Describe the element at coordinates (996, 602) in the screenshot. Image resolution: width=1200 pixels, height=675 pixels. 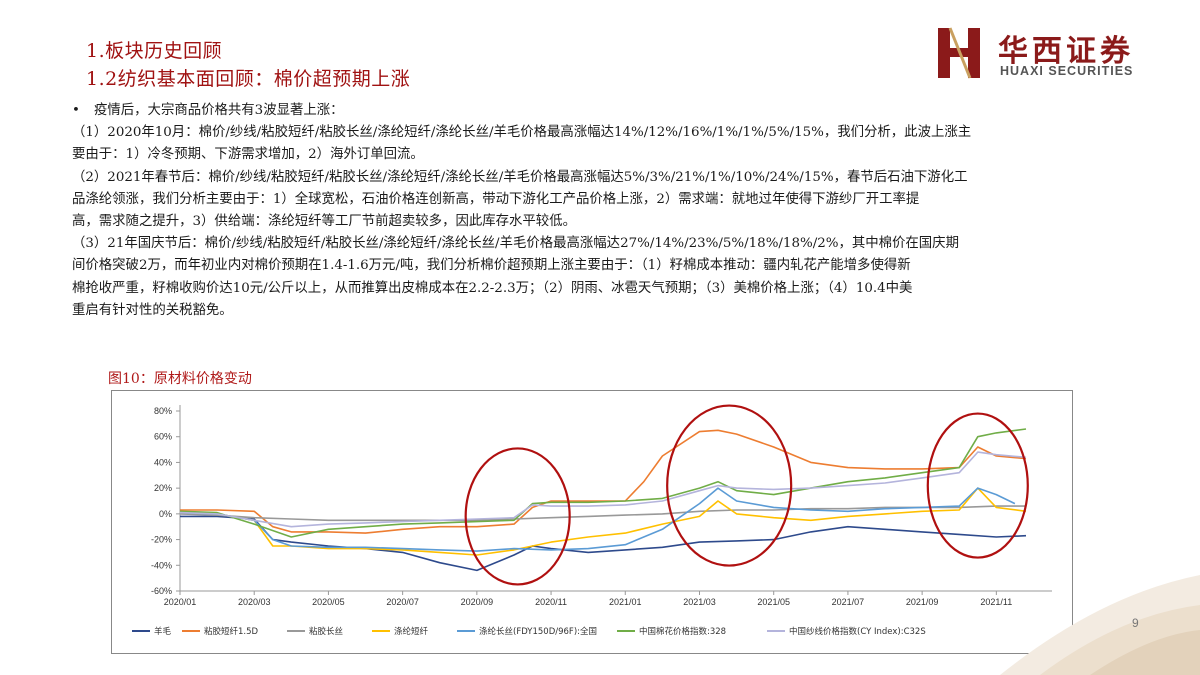
I see `x-tick-label: 2021/11` at that location.